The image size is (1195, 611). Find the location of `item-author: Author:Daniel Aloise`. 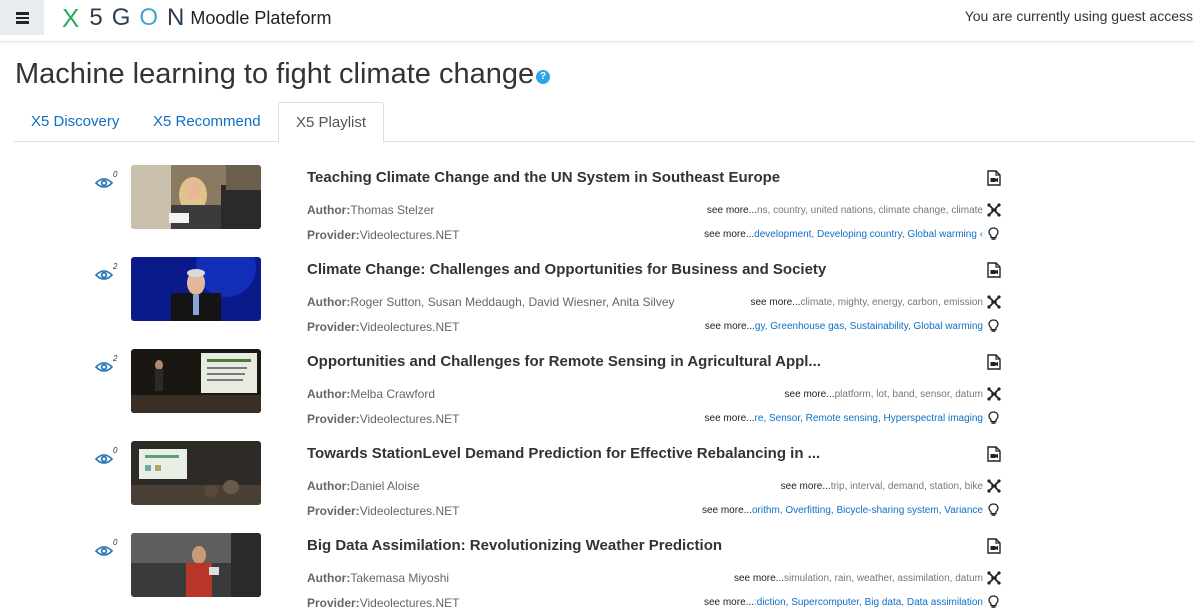

item-author: Author:Daniel Aloise is located at coordinates (363, 486).